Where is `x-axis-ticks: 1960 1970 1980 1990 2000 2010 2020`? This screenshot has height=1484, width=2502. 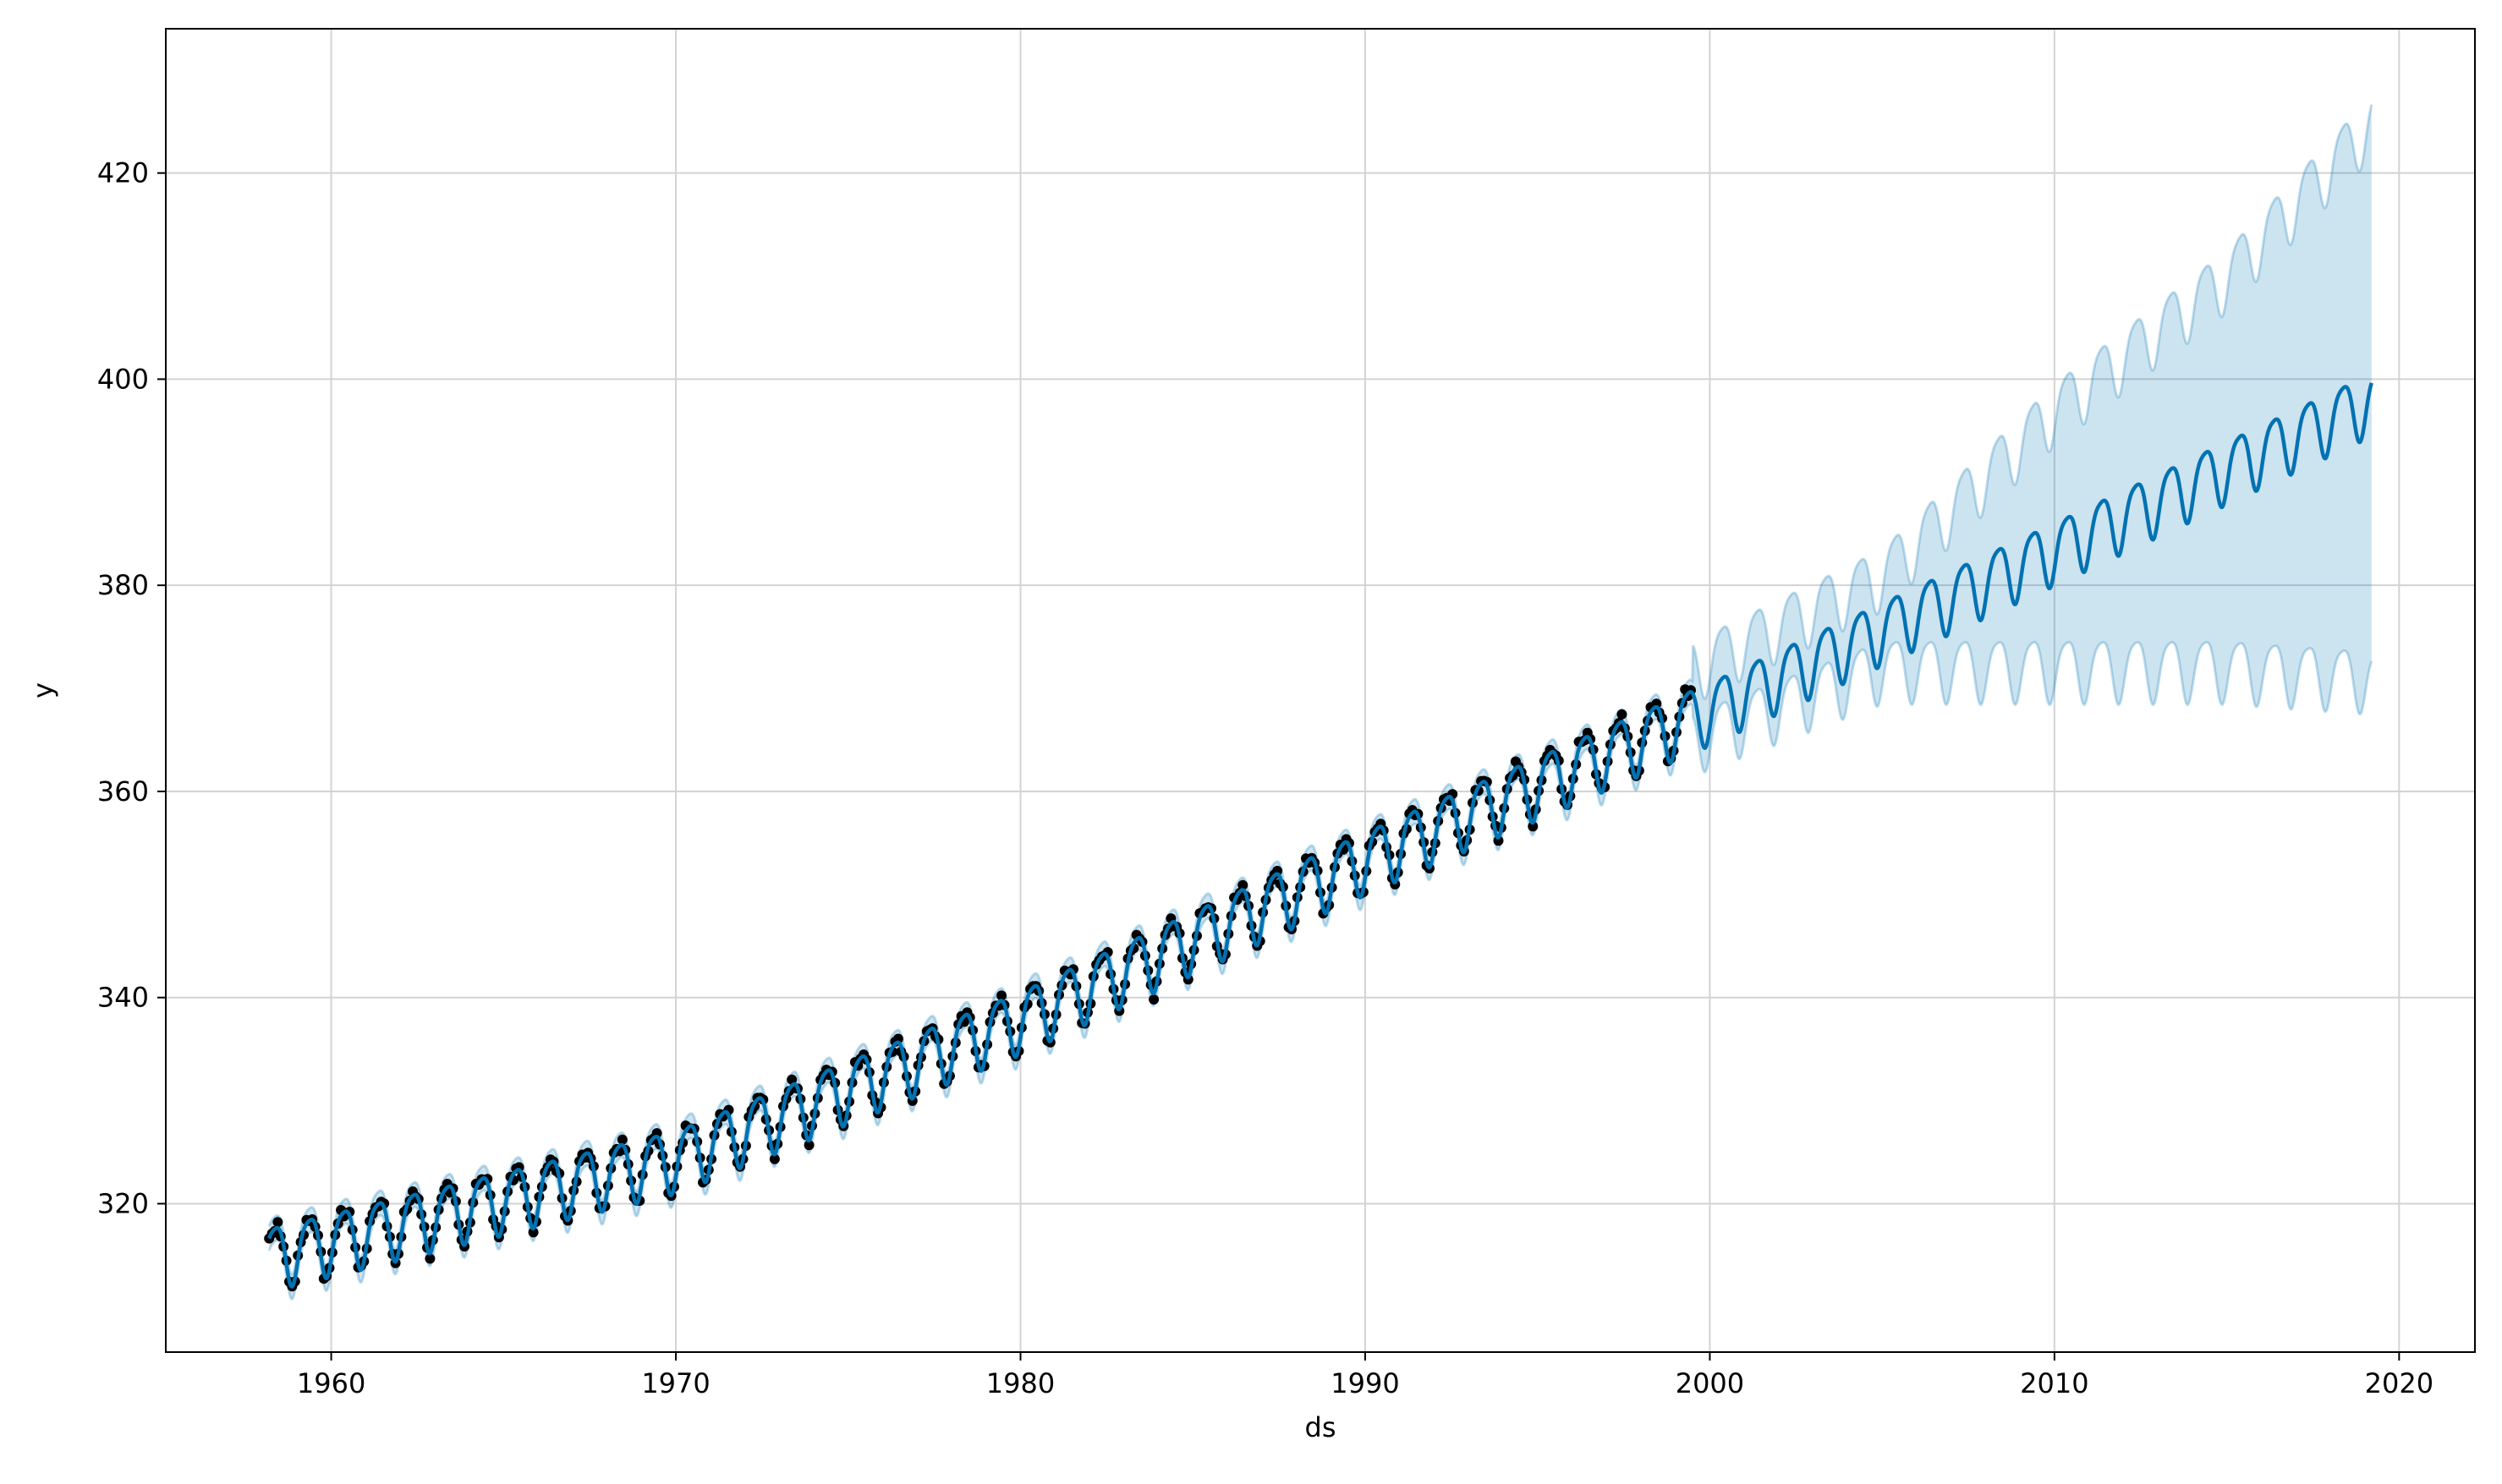
x-axis-ticks: 1960 1970 1980 1990 2000 2010 2020 is located at coordinates (1365, 1375).